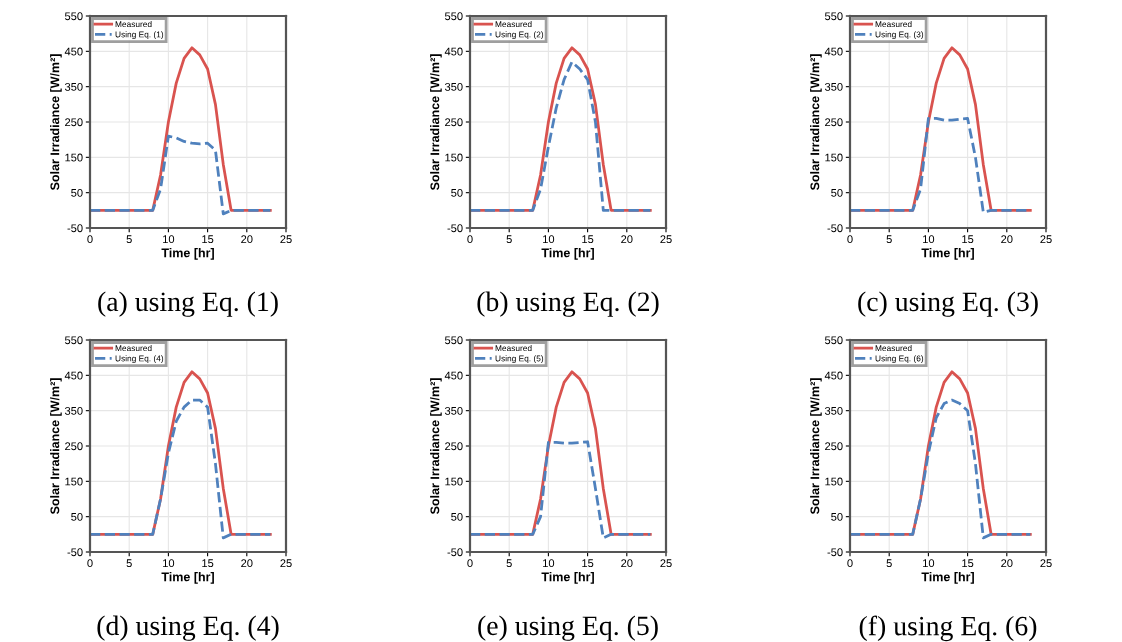 The image size is (1122, 642). Describe the element at coordinates (948, 304) in the screenshot. I see `text: (c) using Eq. (3)` at that location.